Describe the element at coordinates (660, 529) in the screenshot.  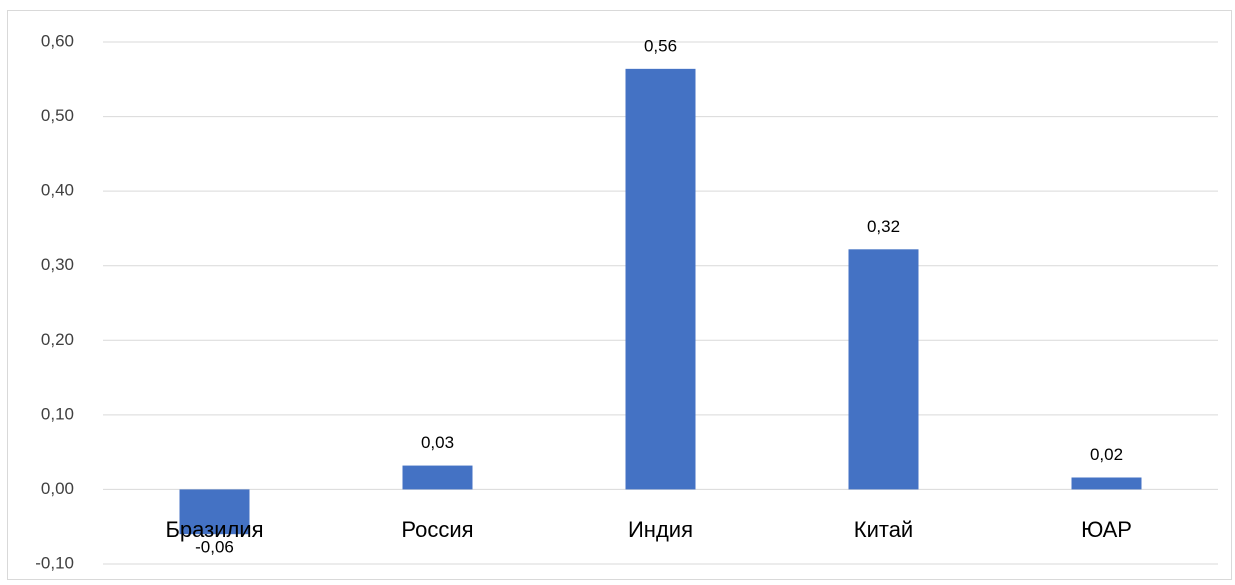
I see `x-tick-label: Индия` at that location.